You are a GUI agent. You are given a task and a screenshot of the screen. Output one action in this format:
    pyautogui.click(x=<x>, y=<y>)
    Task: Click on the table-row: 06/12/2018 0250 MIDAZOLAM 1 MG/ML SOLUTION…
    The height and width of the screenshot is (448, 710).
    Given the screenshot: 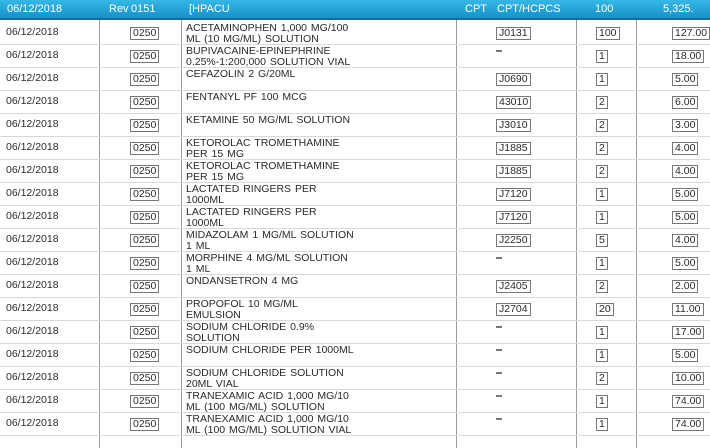 What is the action you would take?
    pyautogui.click(x=355, y=240)
    